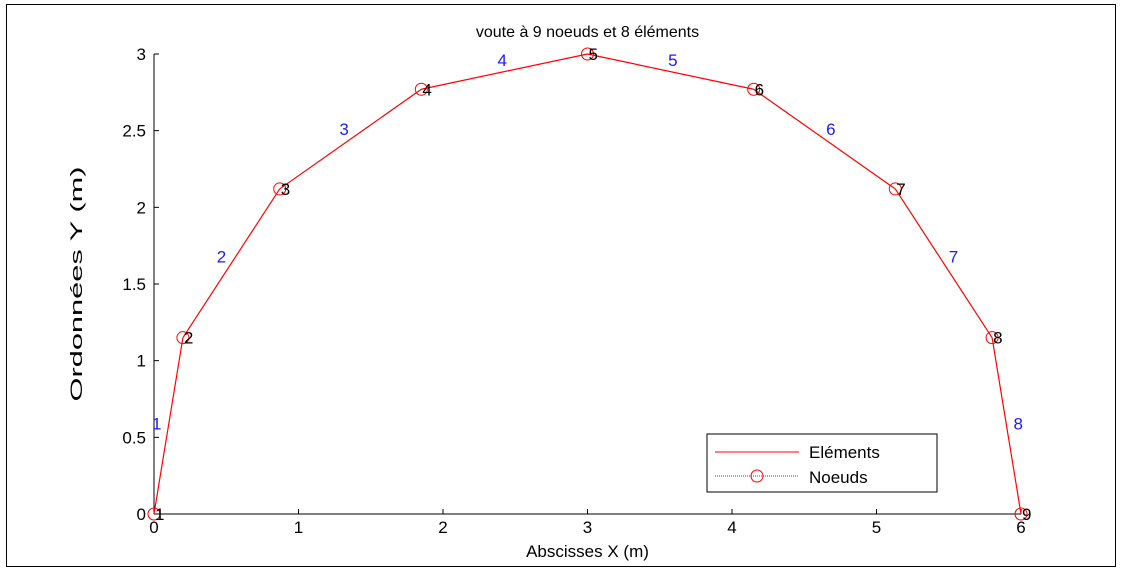 This screenshot has height=573, width=1124. I want to click on element-label: 3, so click(343, 129).